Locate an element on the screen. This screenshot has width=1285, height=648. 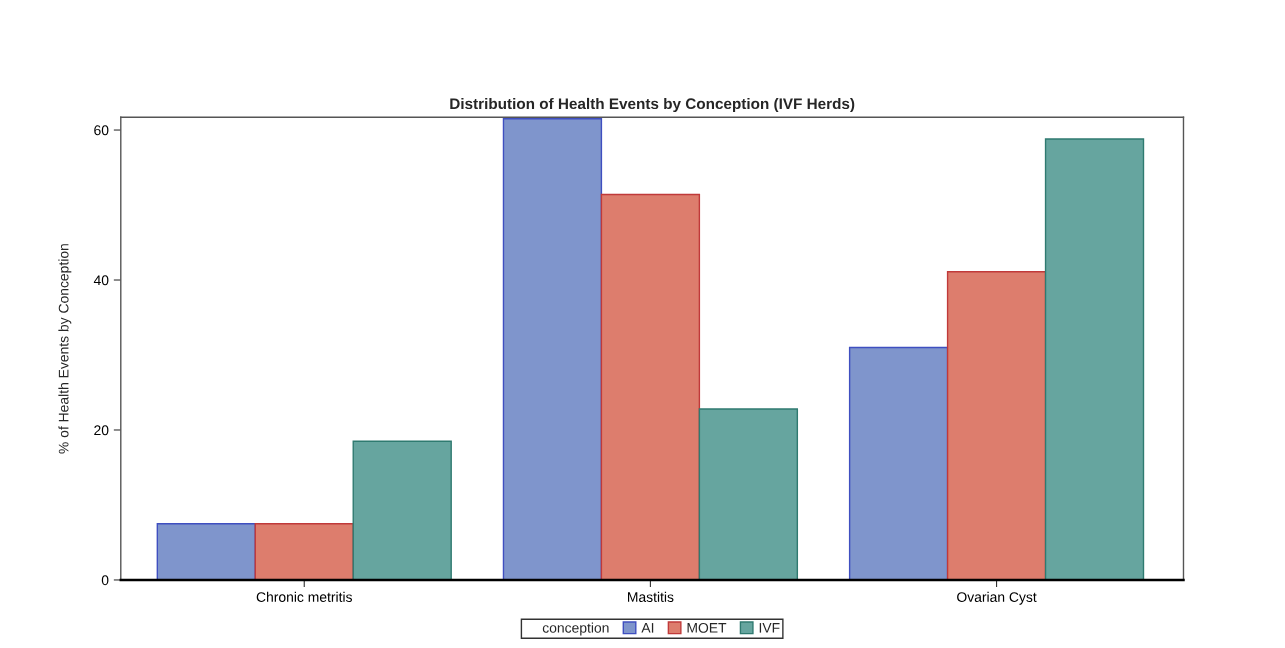
y-tick-label: 0 is located at coordinates (105, 580).